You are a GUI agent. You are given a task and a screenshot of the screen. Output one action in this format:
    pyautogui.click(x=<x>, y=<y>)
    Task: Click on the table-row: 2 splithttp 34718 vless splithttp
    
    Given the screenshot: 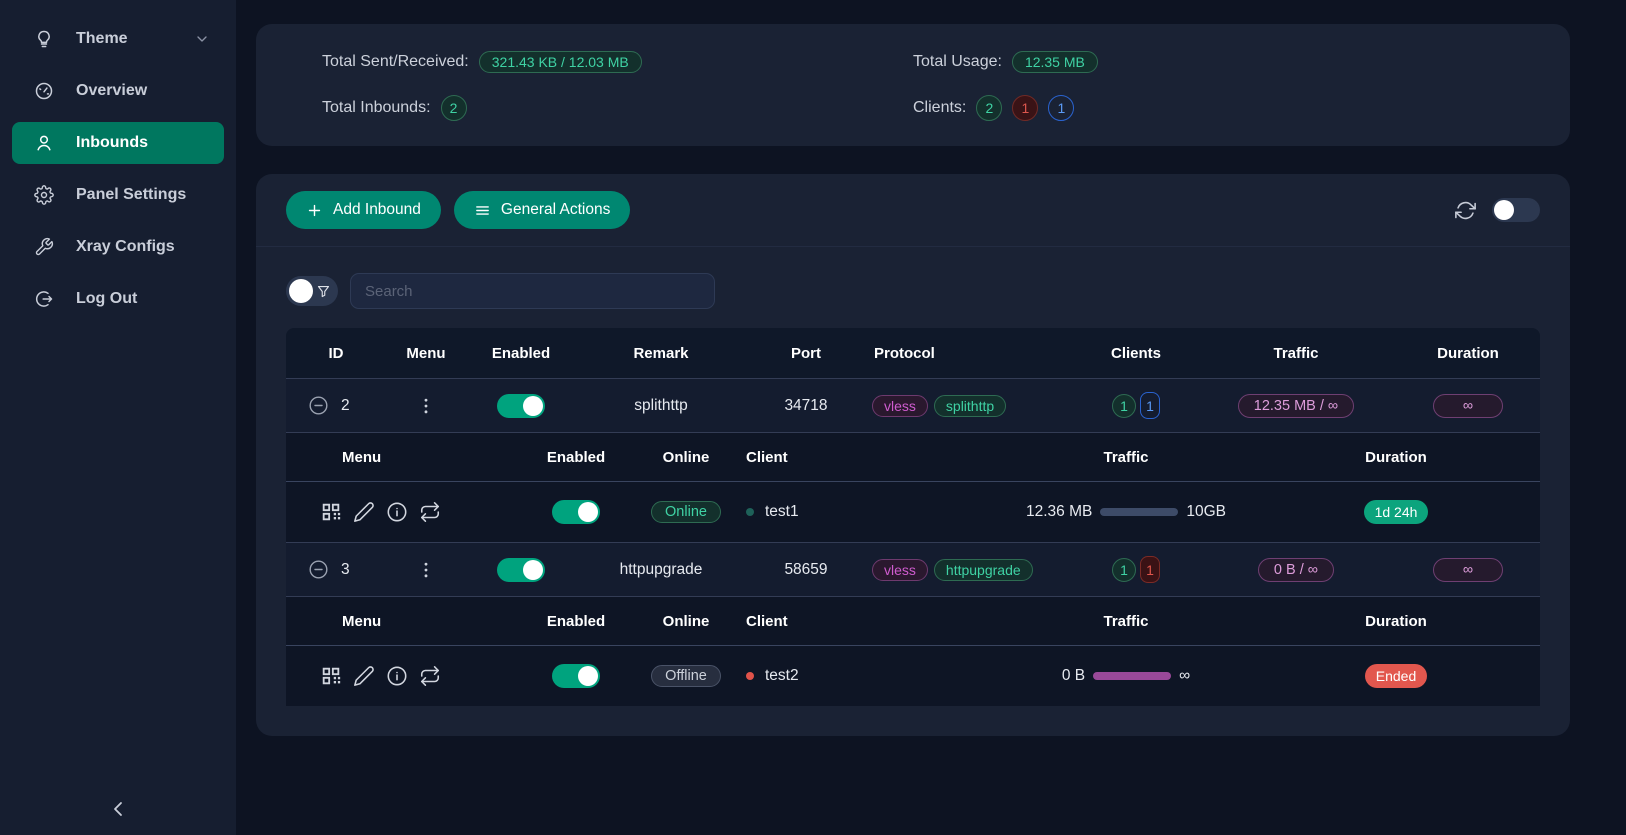 What is the action you would take?
    pyautogui.click(x=913, y=405)
    